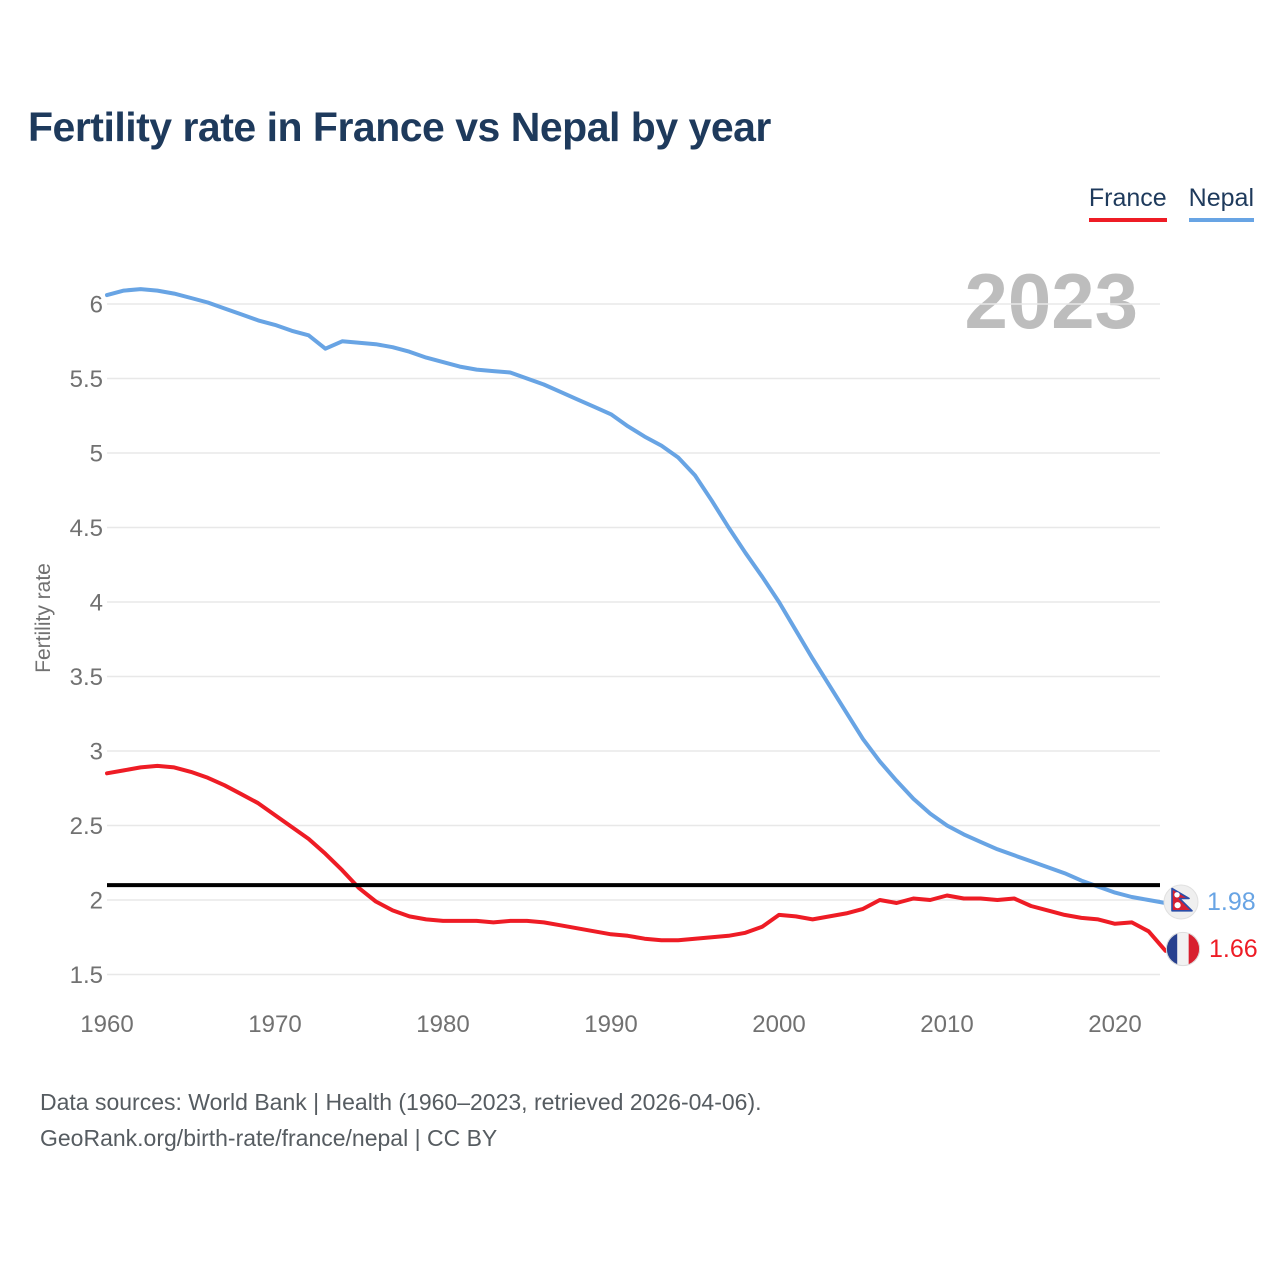 Image resolution: width=1280 pixels, height=1280 pixels. I want to click on y-tick-label: 5, so click(96, 454).